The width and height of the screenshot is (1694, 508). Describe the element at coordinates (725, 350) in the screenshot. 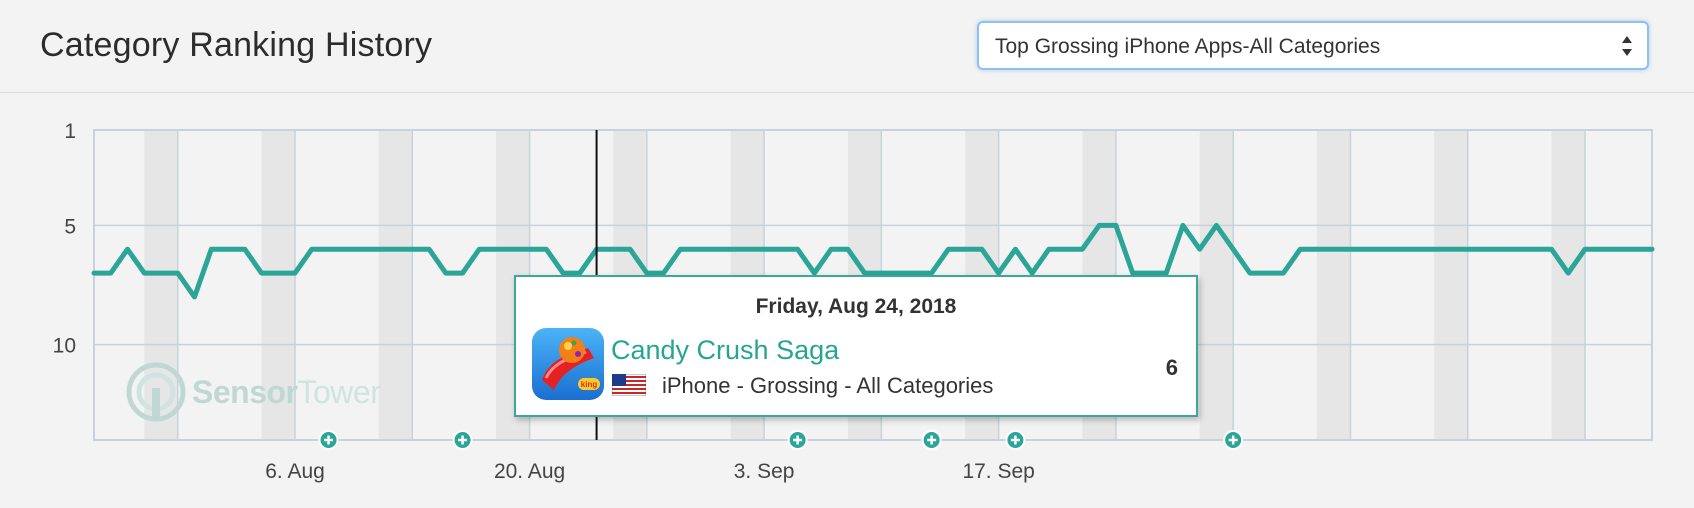

I see `tooltip-app-name: Candy Crush Saga` at that location.